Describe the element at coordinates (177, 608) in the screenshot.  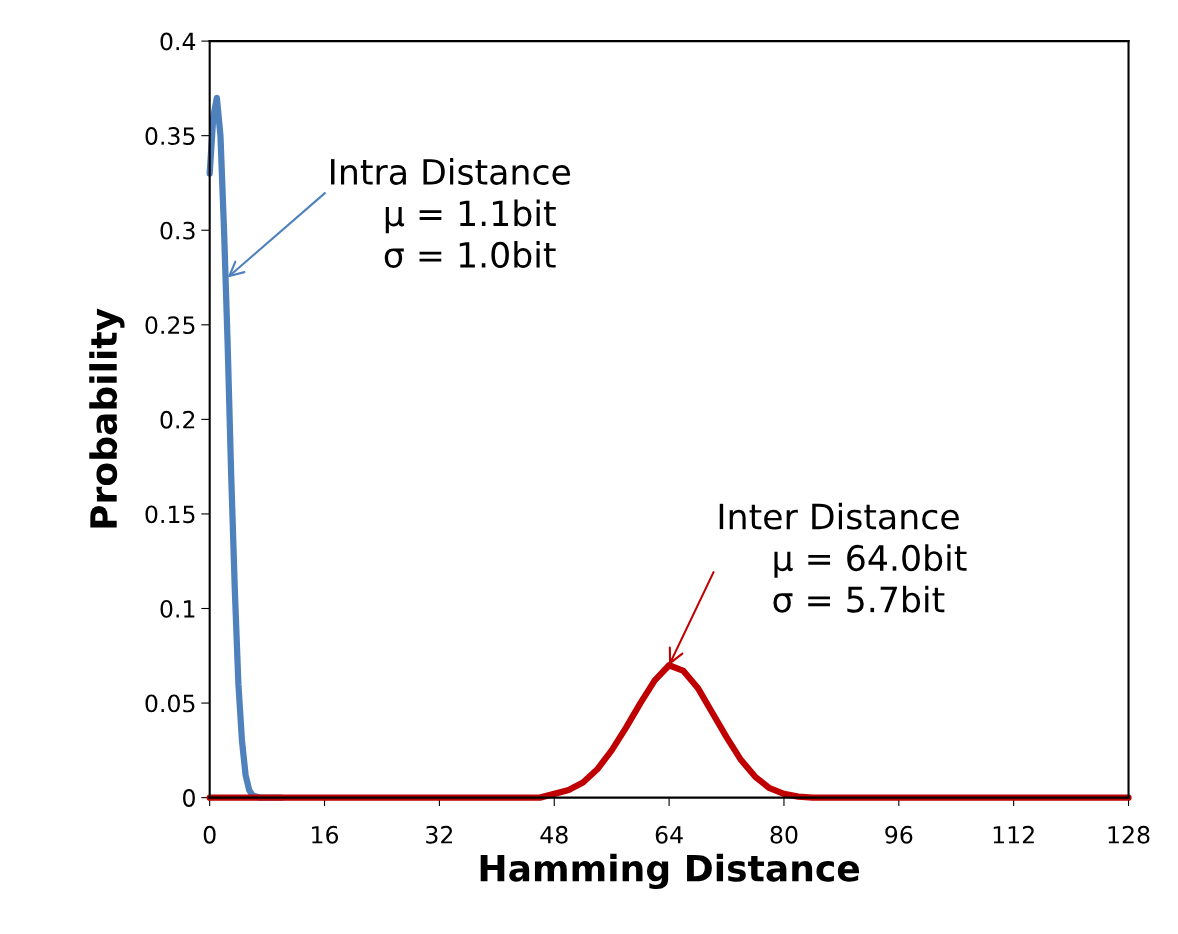
I see `y-tick-label: 0.1` at that location.